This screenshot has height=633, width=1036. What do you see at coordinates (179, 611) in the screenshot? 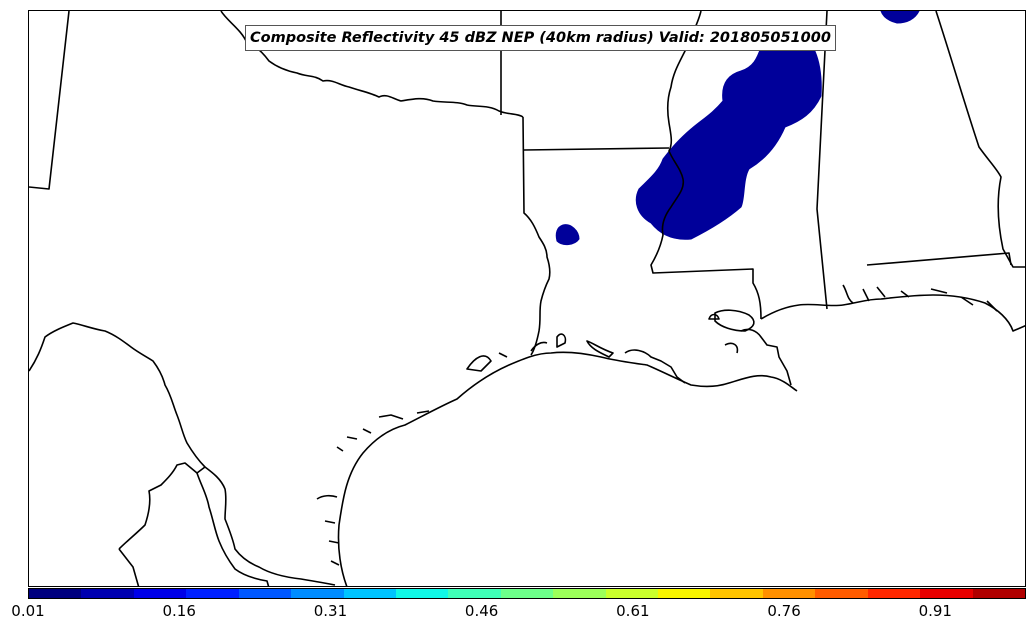
I see `colorbar-tick-label: 0.16` at bounding box center [179, 611].